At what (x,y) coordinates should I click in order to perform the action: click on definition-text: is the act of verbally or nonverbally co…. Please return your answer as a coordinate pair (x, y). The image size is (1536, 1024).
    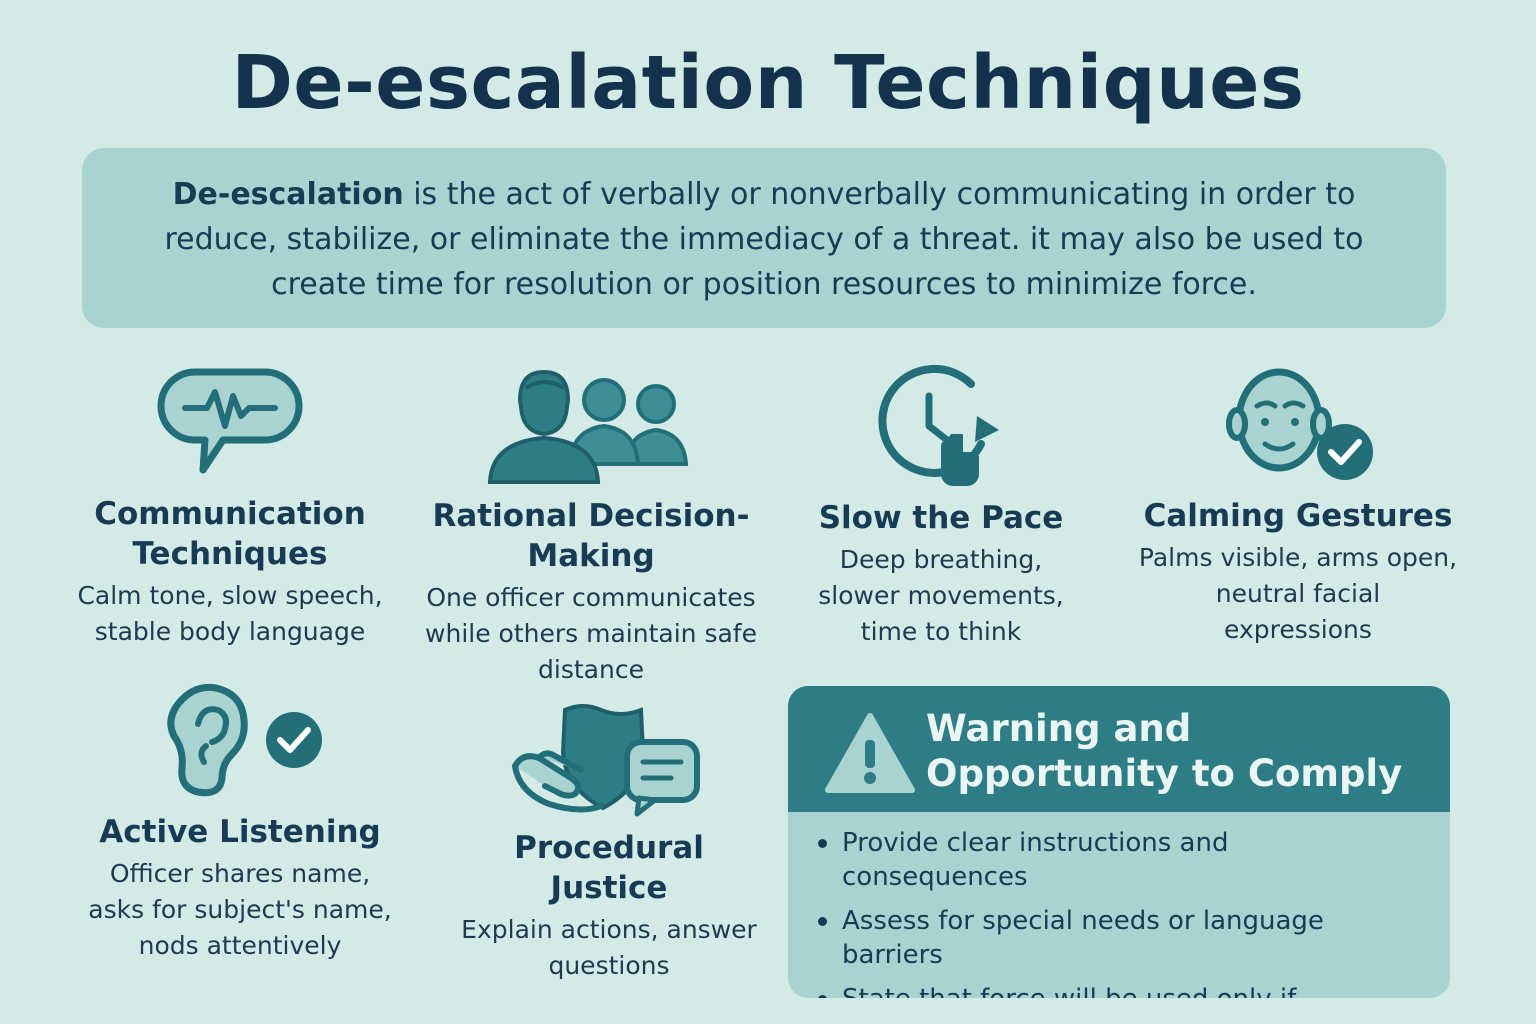
    Looking at the image, I should click on (764, 239).